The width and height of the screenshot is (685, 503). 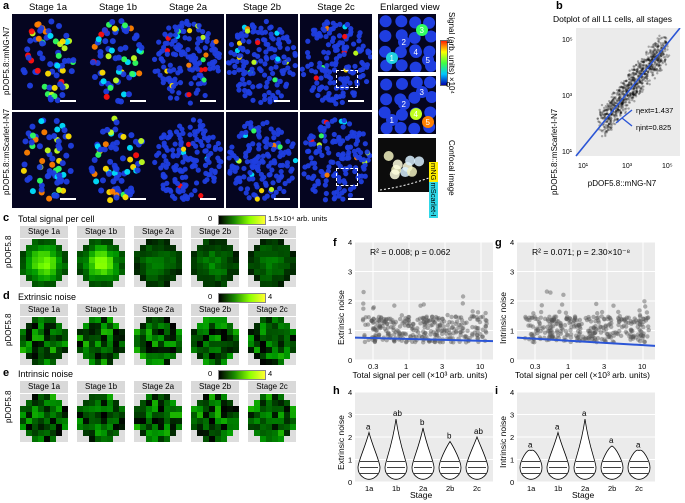 What do you see at coordinates (428, 60) in the screenshot?
I see `svg-text: 5` at bounding box center [428, 60].